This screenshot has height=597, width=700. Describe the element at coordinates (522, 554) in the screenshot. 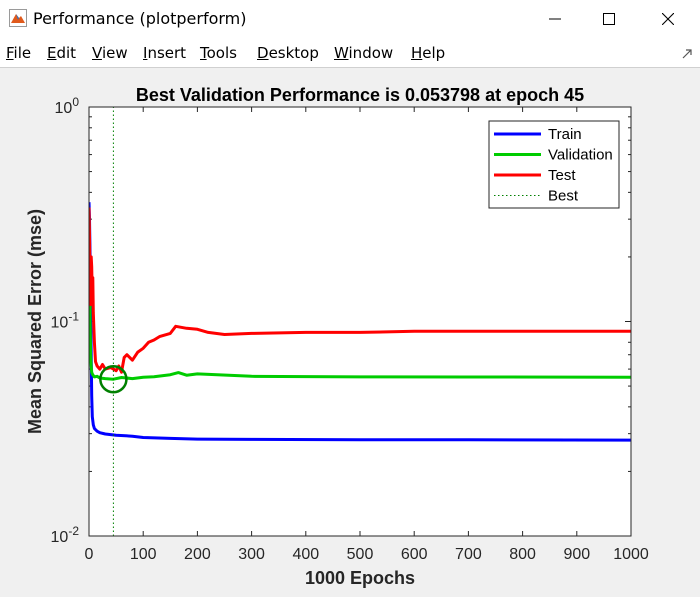

I see `x-tick-label: 800` at that location.